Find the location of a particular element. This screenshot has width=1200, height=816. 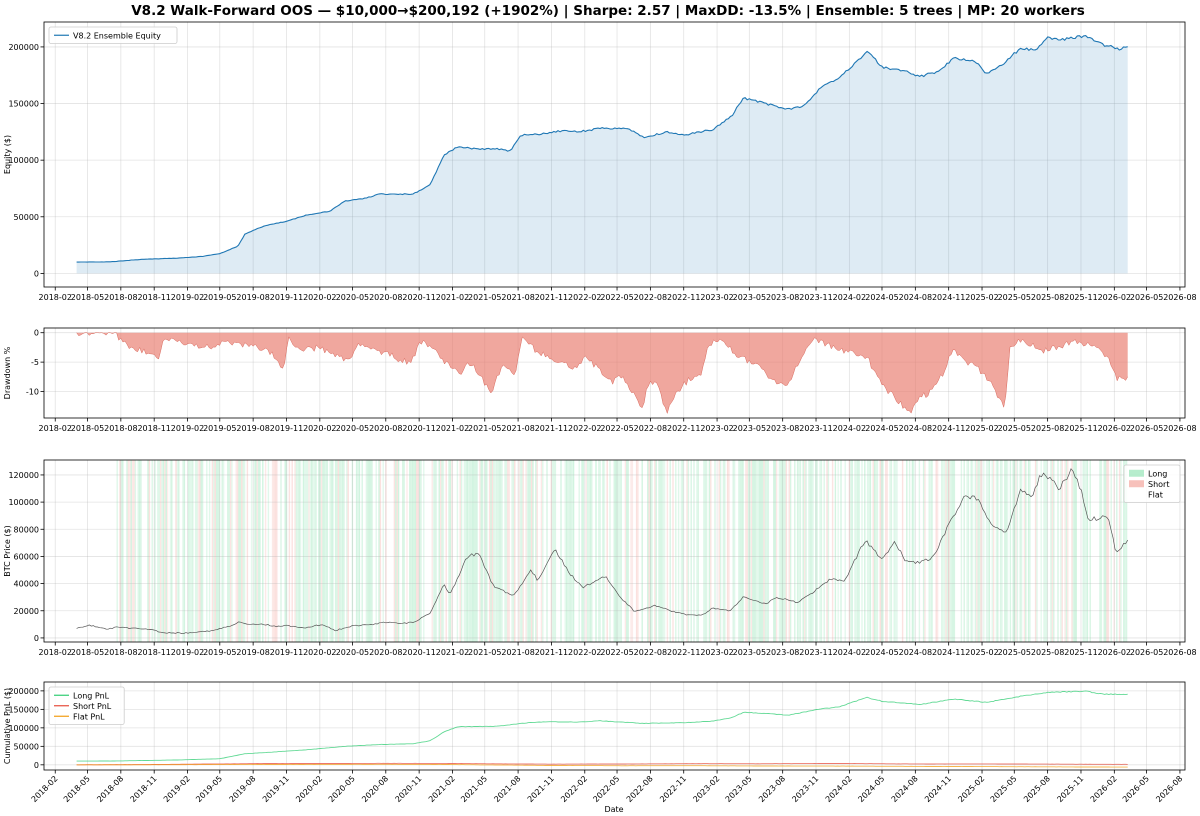

y-tick-label: 200000 is located at coordinates (23, 691).